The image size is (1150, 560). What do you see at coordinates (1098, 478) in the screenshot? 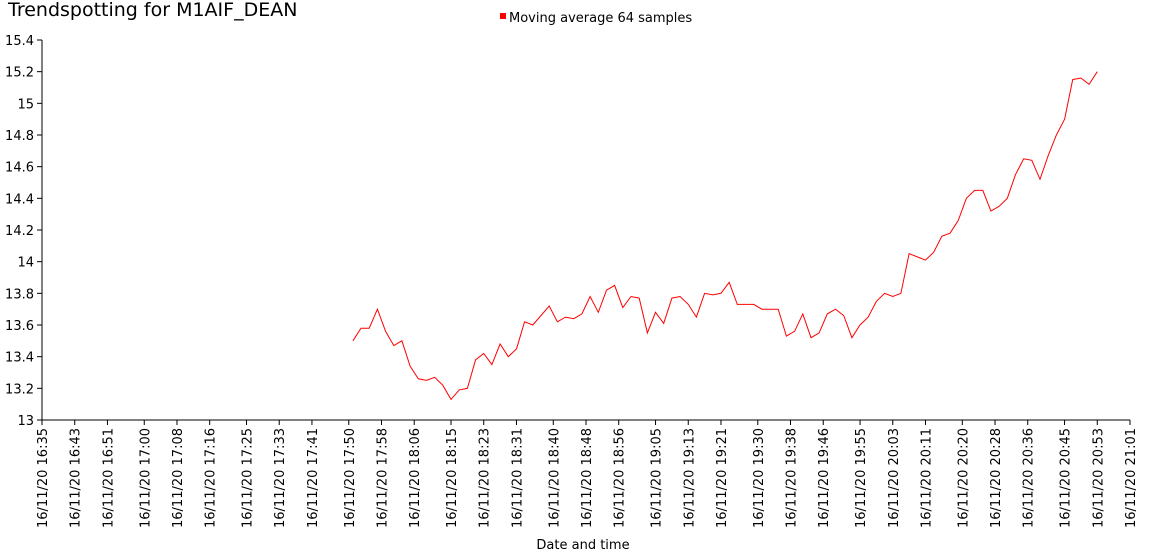
I see `x-tick-label: 16/11/20 20:53` at bounding box center [1098, 478].